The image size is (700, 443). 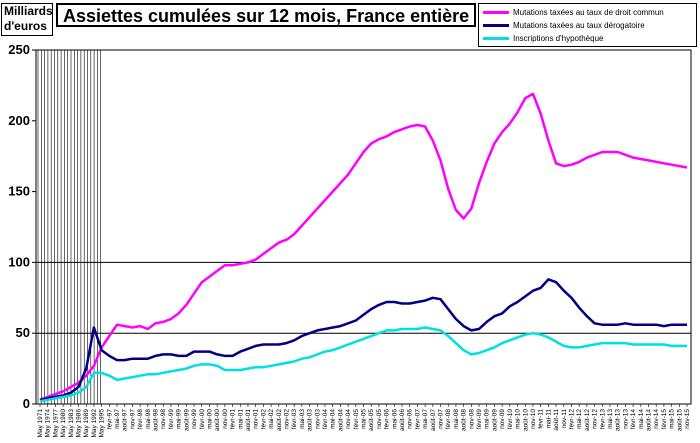 I want to click on x-tick-label: mai-15, so click(x=672, y=419).